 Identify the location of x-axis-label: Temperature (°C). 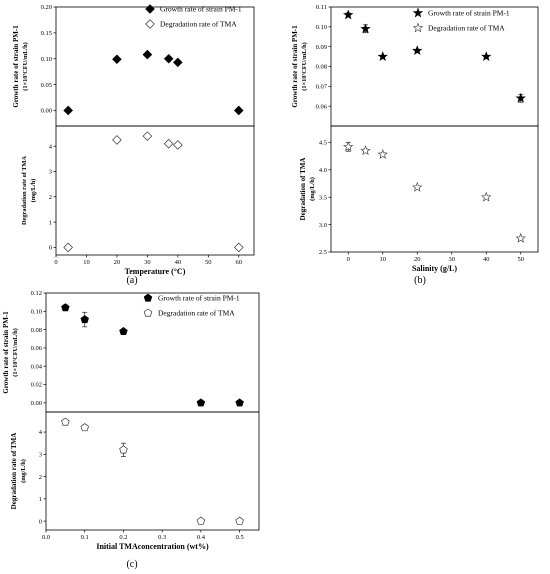
(155, 271).